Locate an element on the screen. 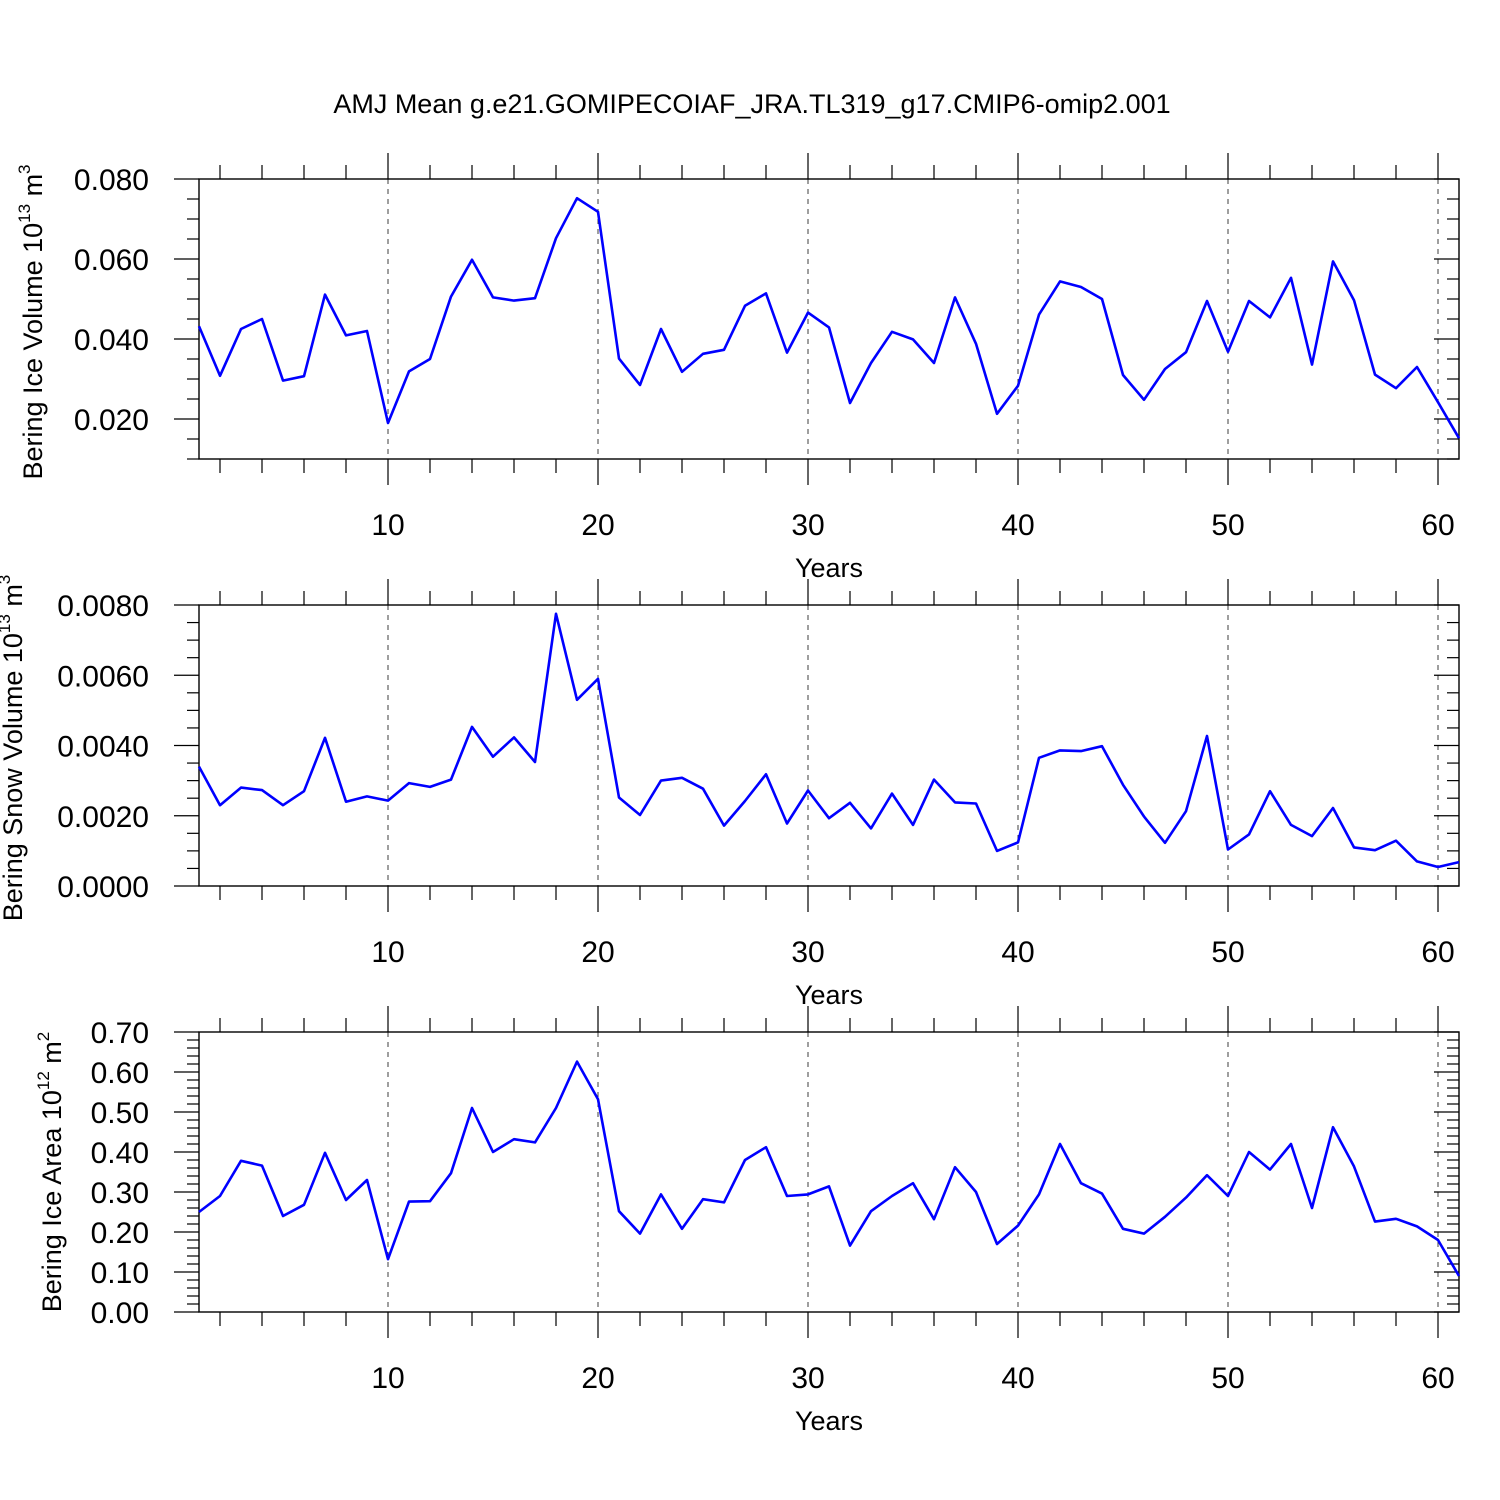 Image resolution: width=1500 pixels, height=1500 pixels. y-tick-label: 0.30 is located at coordinates (120, 1193).